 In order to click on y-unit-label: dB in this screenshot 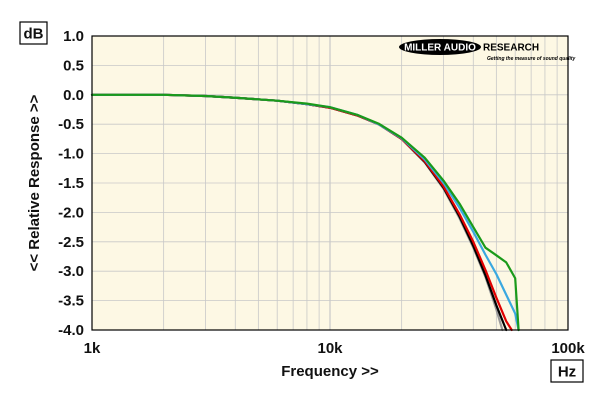, I will do `click(34, 34)`.